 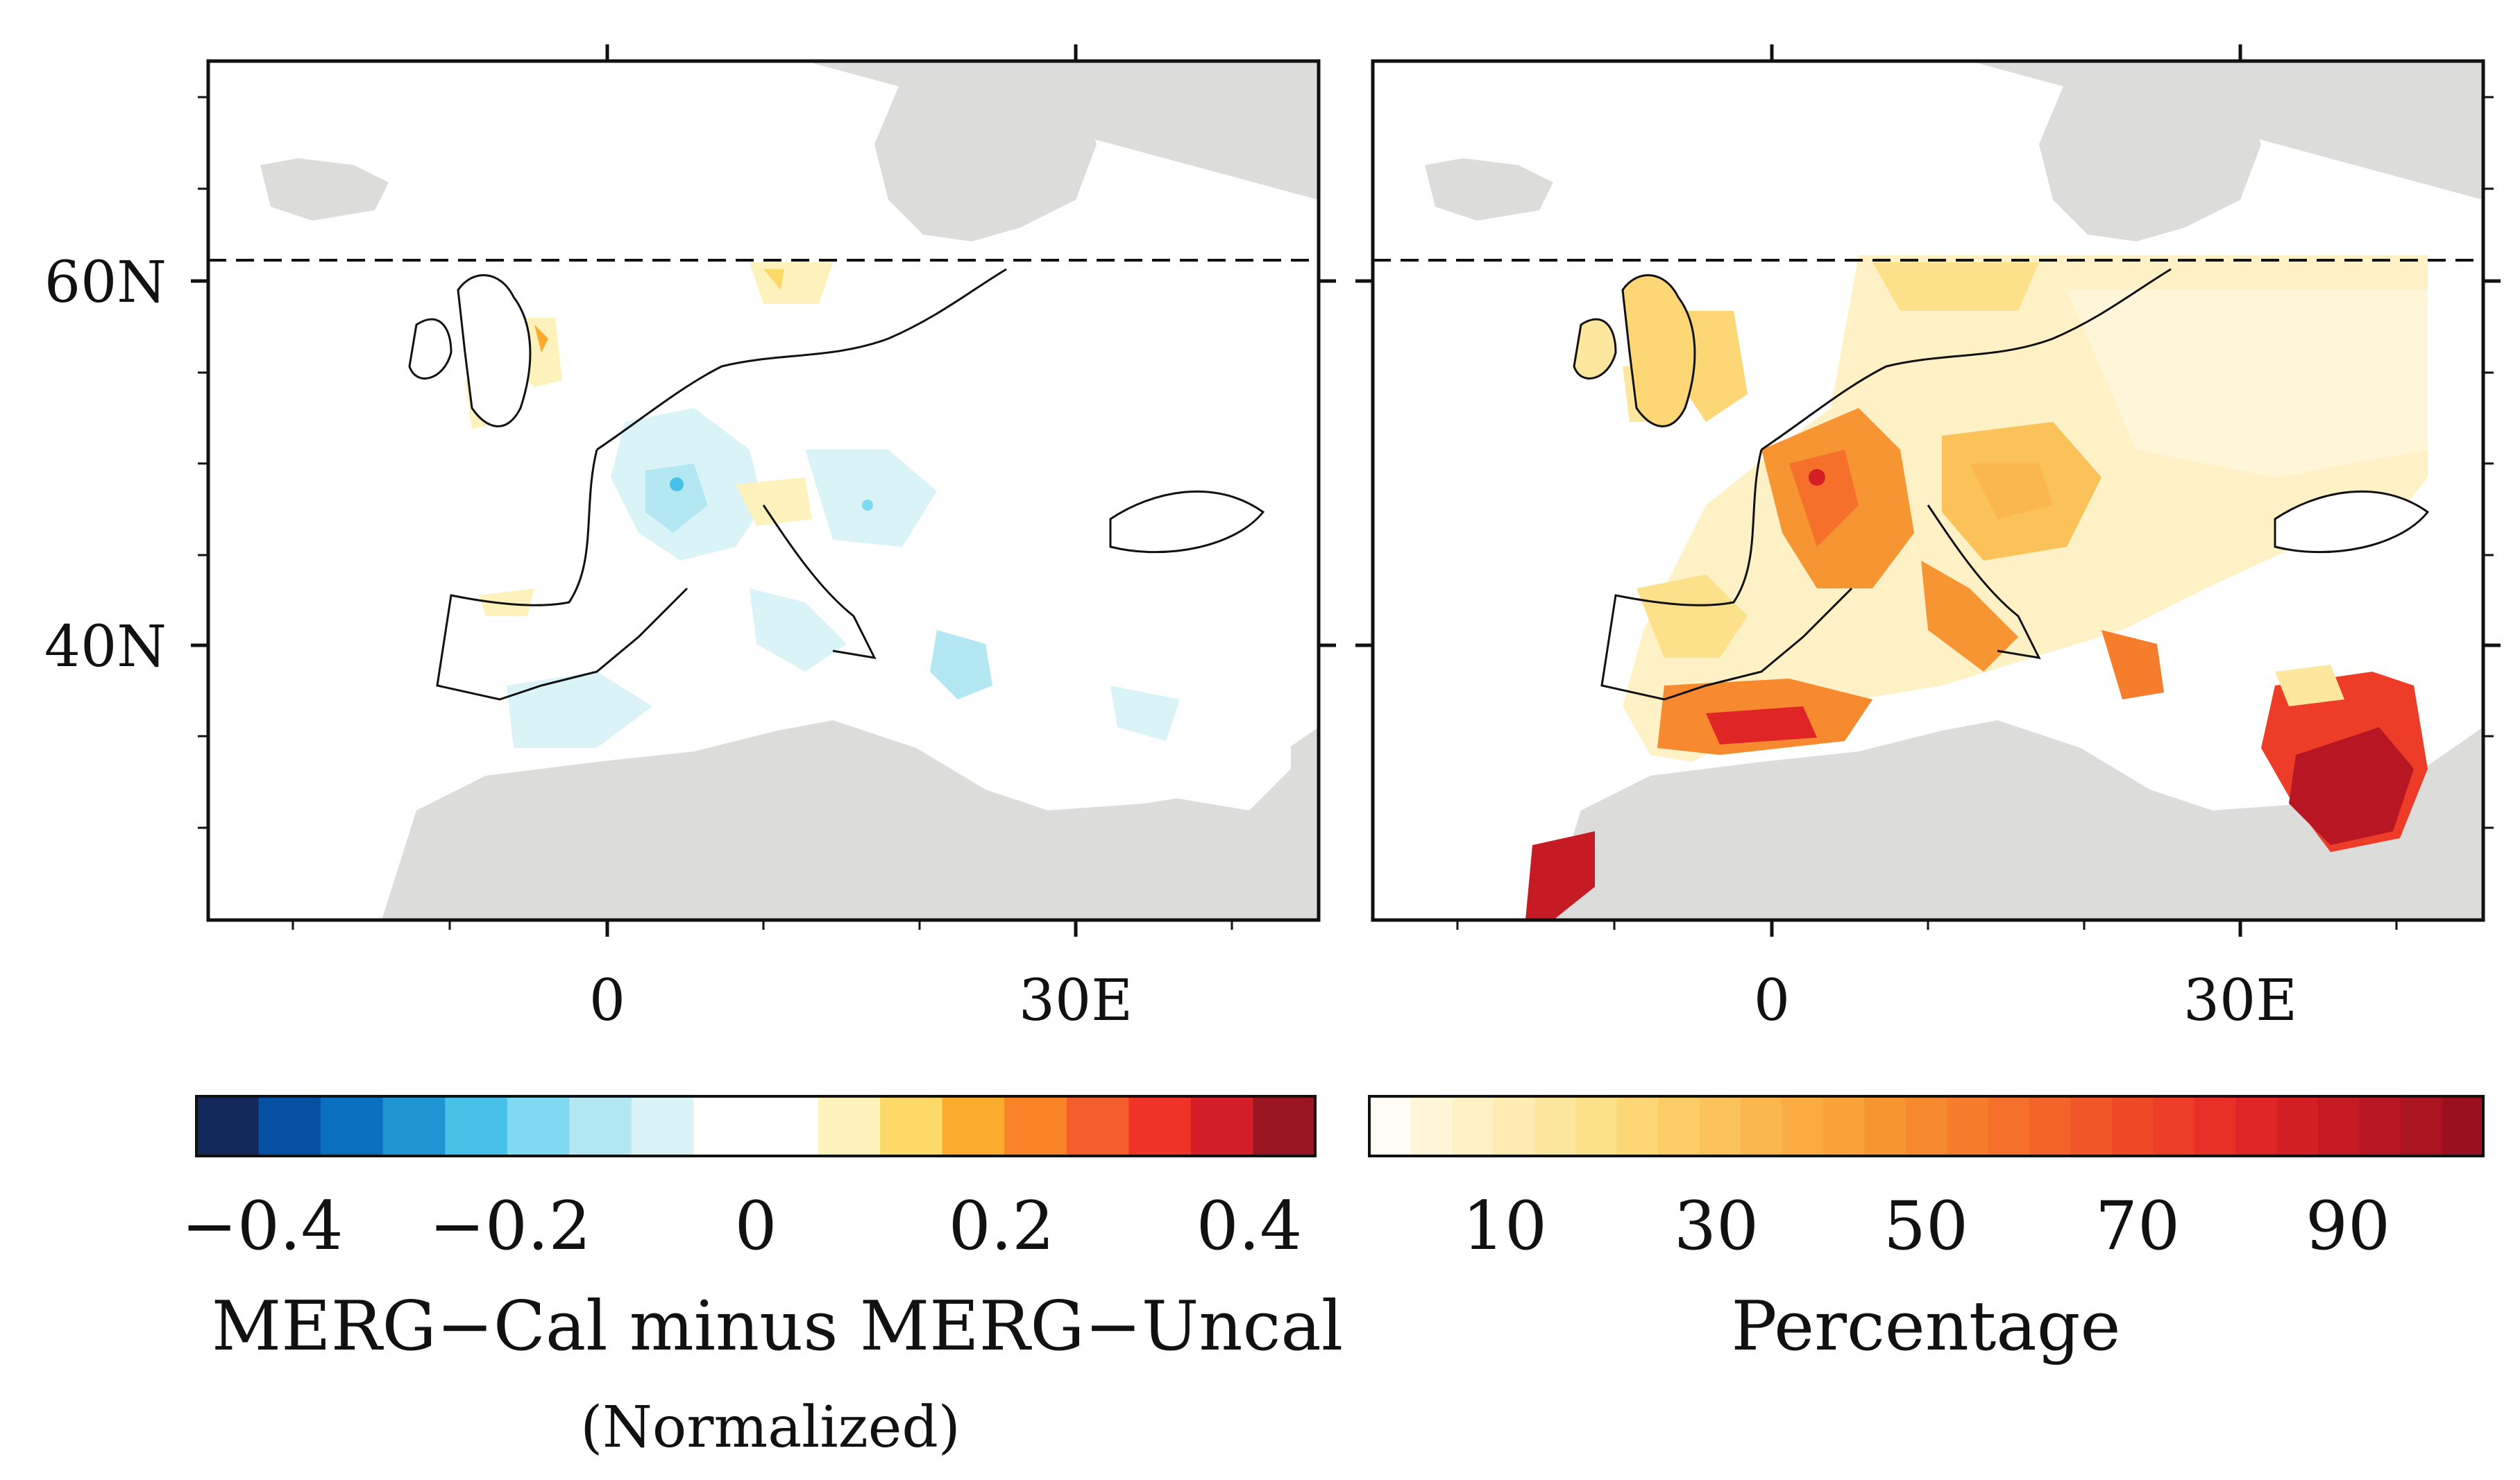 I want to click on left-colorbar-tick-m04: −0.4, so click(x=262, y=1226).